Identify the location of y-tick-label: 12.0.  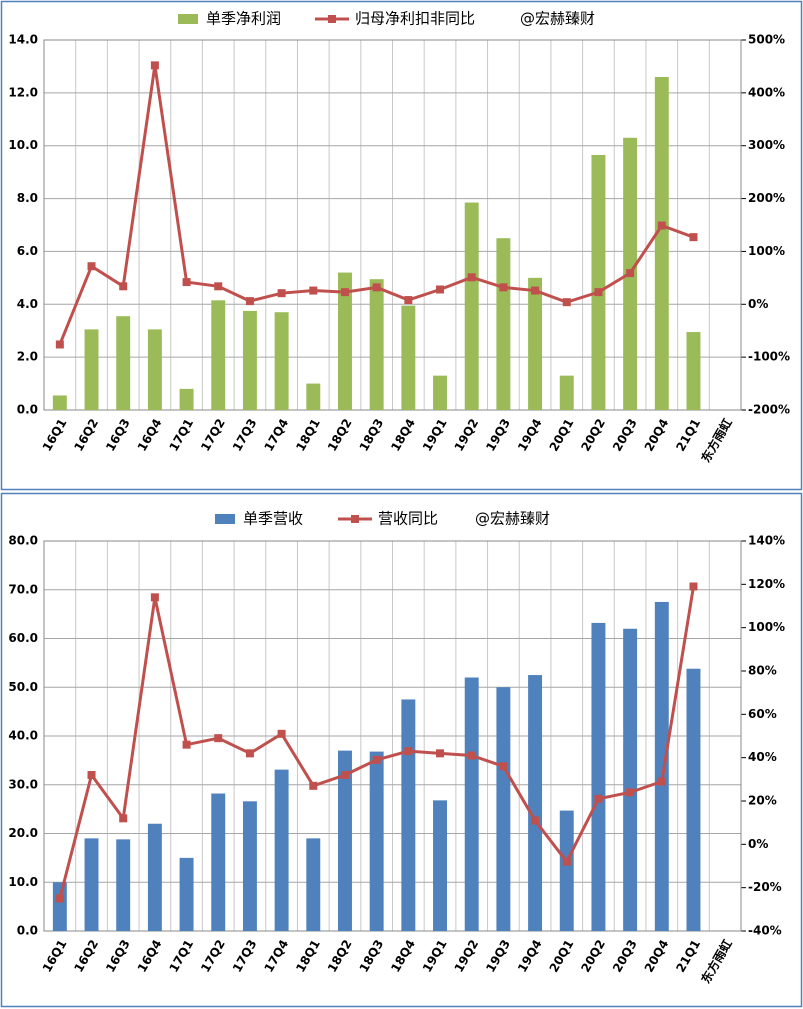
(23, 92).